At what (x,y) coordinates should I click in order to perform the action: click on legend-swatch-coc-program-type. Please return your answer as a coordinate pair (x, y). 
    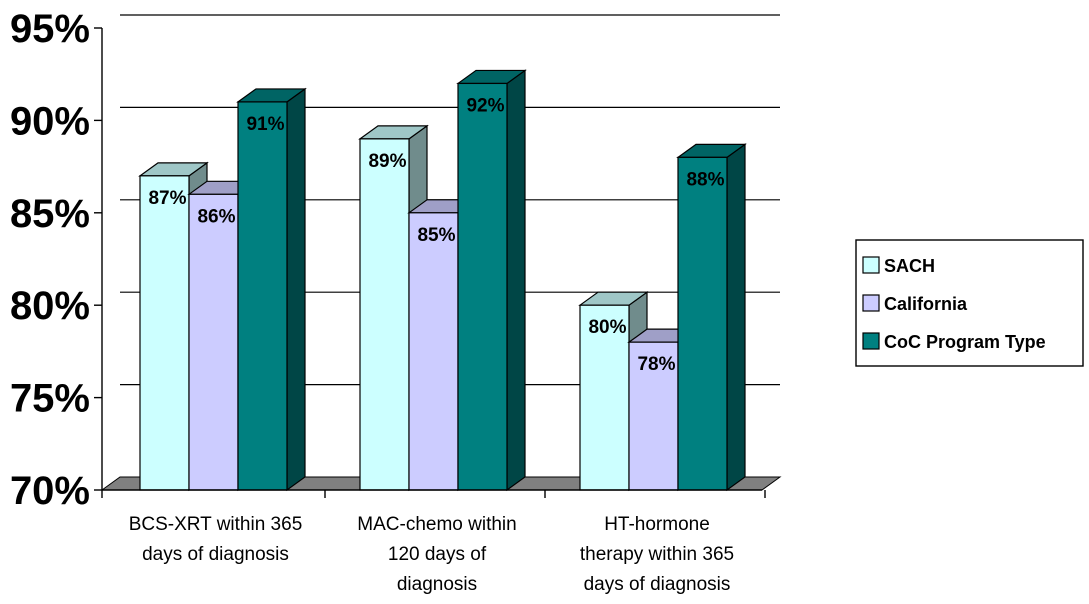
    Looking at the image, I should click on (871, 341).